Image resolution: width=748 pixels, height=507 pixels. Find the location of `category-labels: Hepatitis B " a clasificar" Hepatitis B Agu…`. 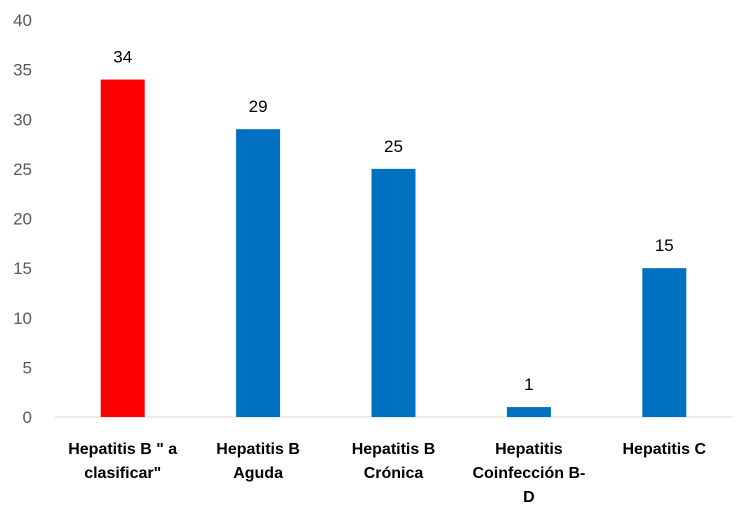

category-labels: Hepatitis B " a clasificar" Hepatitis B Agu… is located at coordinates (387, 473).